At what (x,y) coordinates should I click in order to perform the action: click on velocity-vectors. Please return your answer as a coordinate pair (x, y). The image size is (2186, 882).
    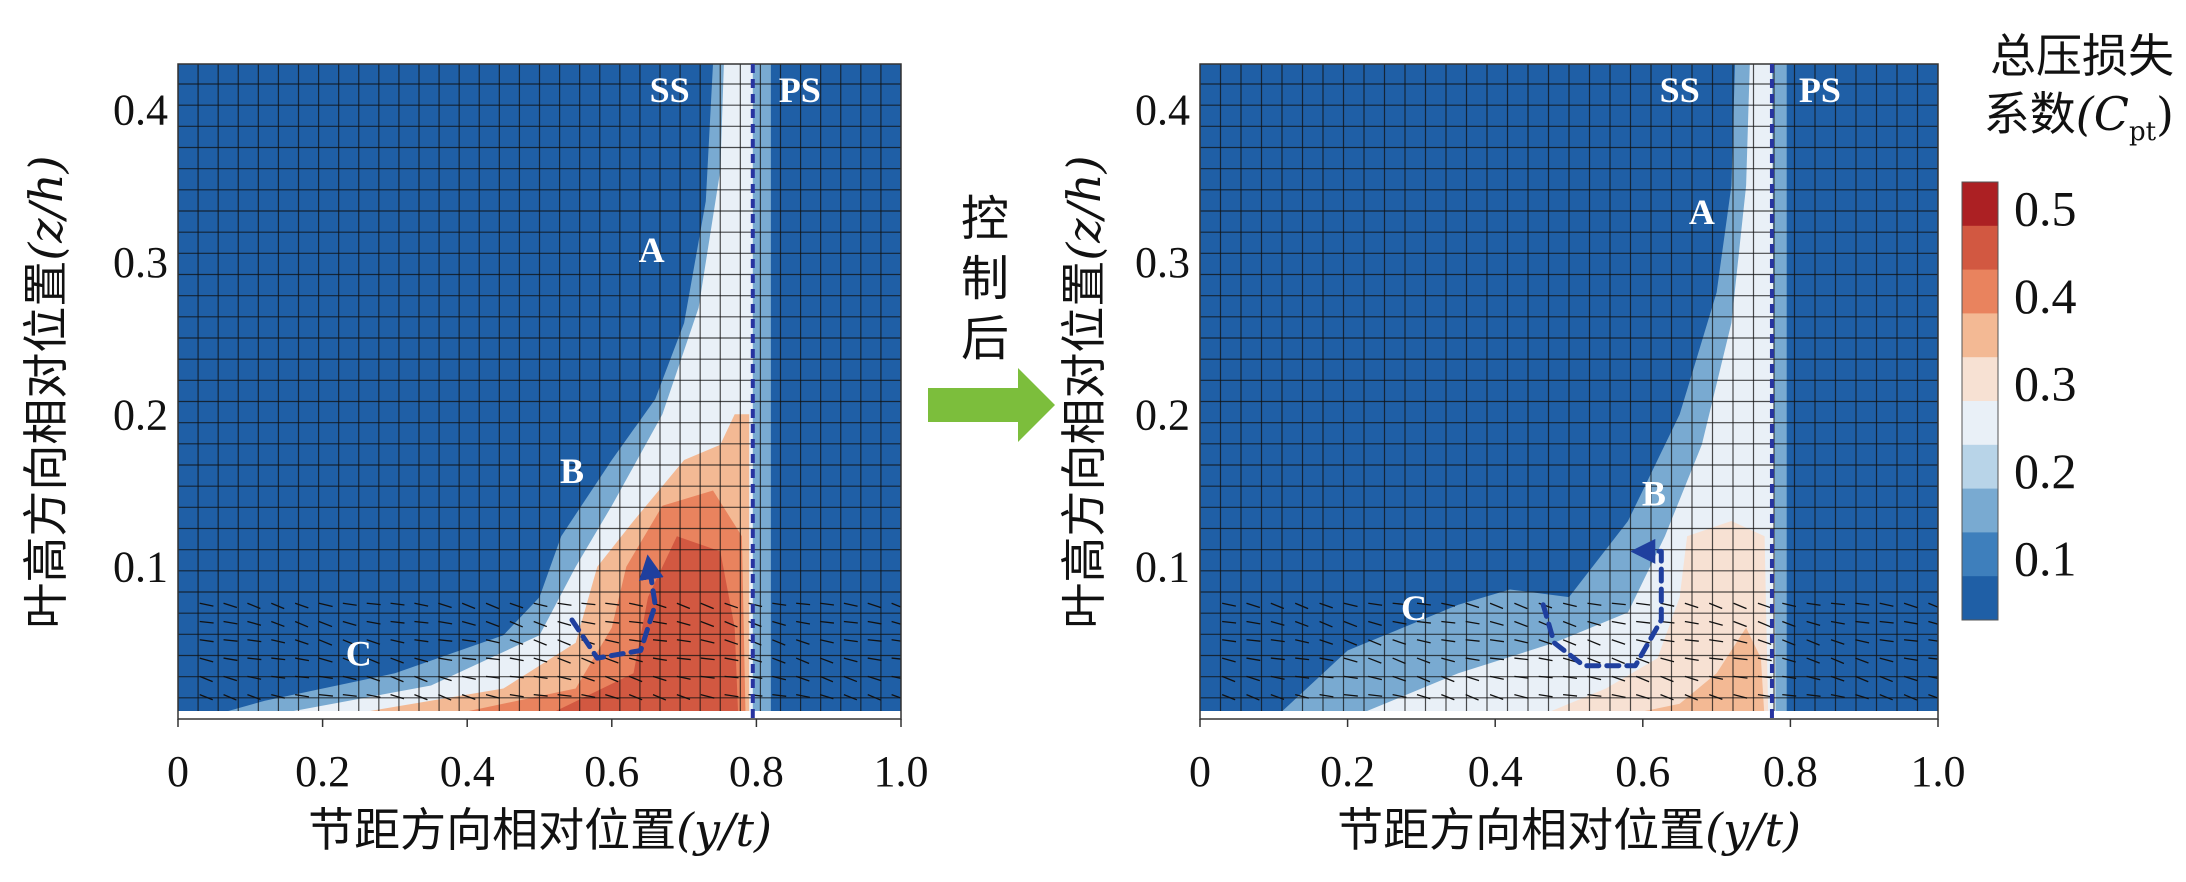
    Looking at the image, I should click on (550, 660).